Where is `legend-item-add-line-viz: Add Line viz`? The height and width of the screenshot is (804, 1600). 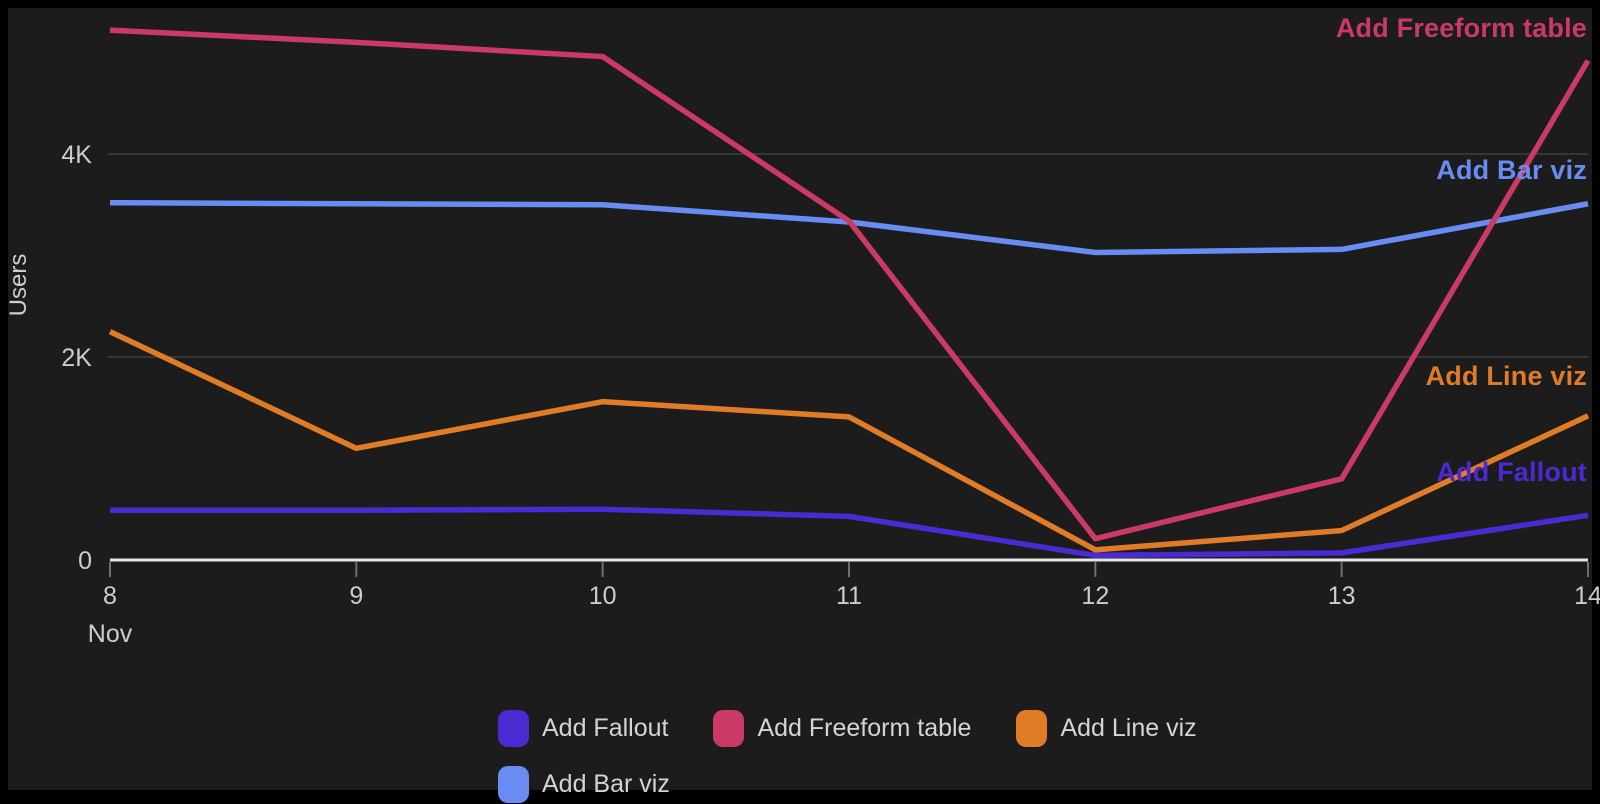
legend-item-add-line-viz: Add Line viz is located at coordinates (1106, 728).